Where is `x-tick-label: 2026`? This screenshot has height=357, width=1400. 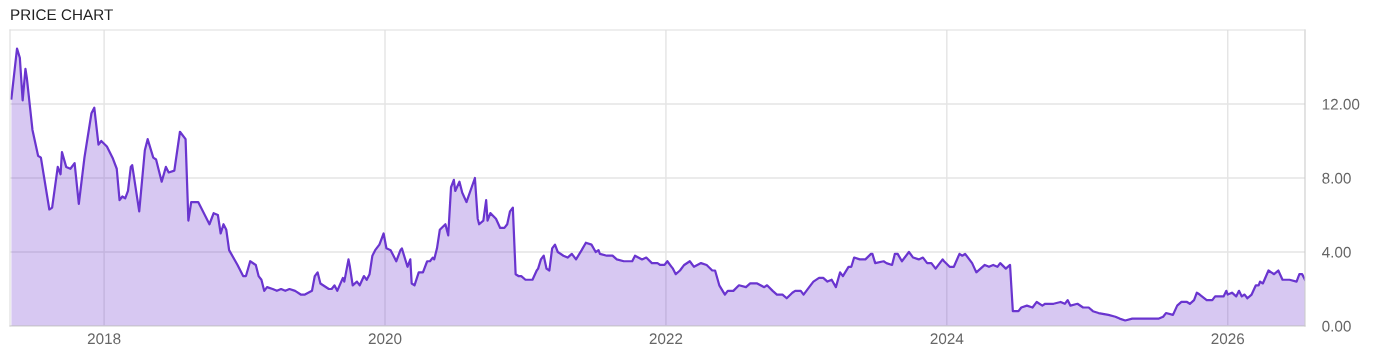
x-tick-label: 2026 is located at coordinates (1228, 339).